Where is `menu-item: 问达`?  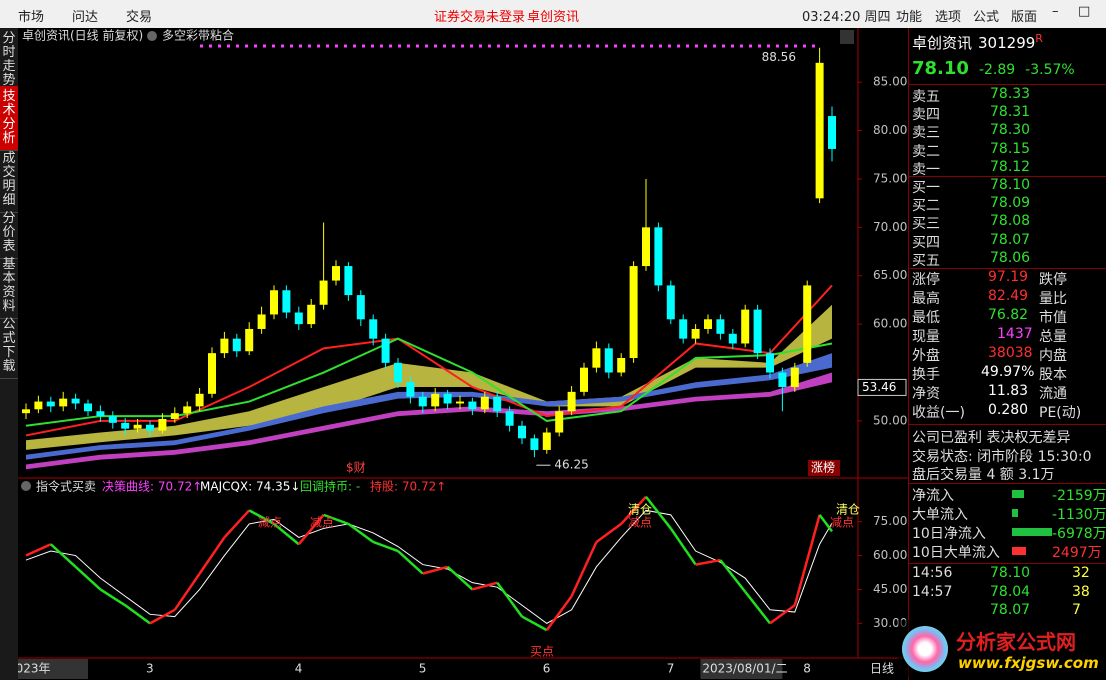
menu-item: 问达 is located at coordinates (85, 17).